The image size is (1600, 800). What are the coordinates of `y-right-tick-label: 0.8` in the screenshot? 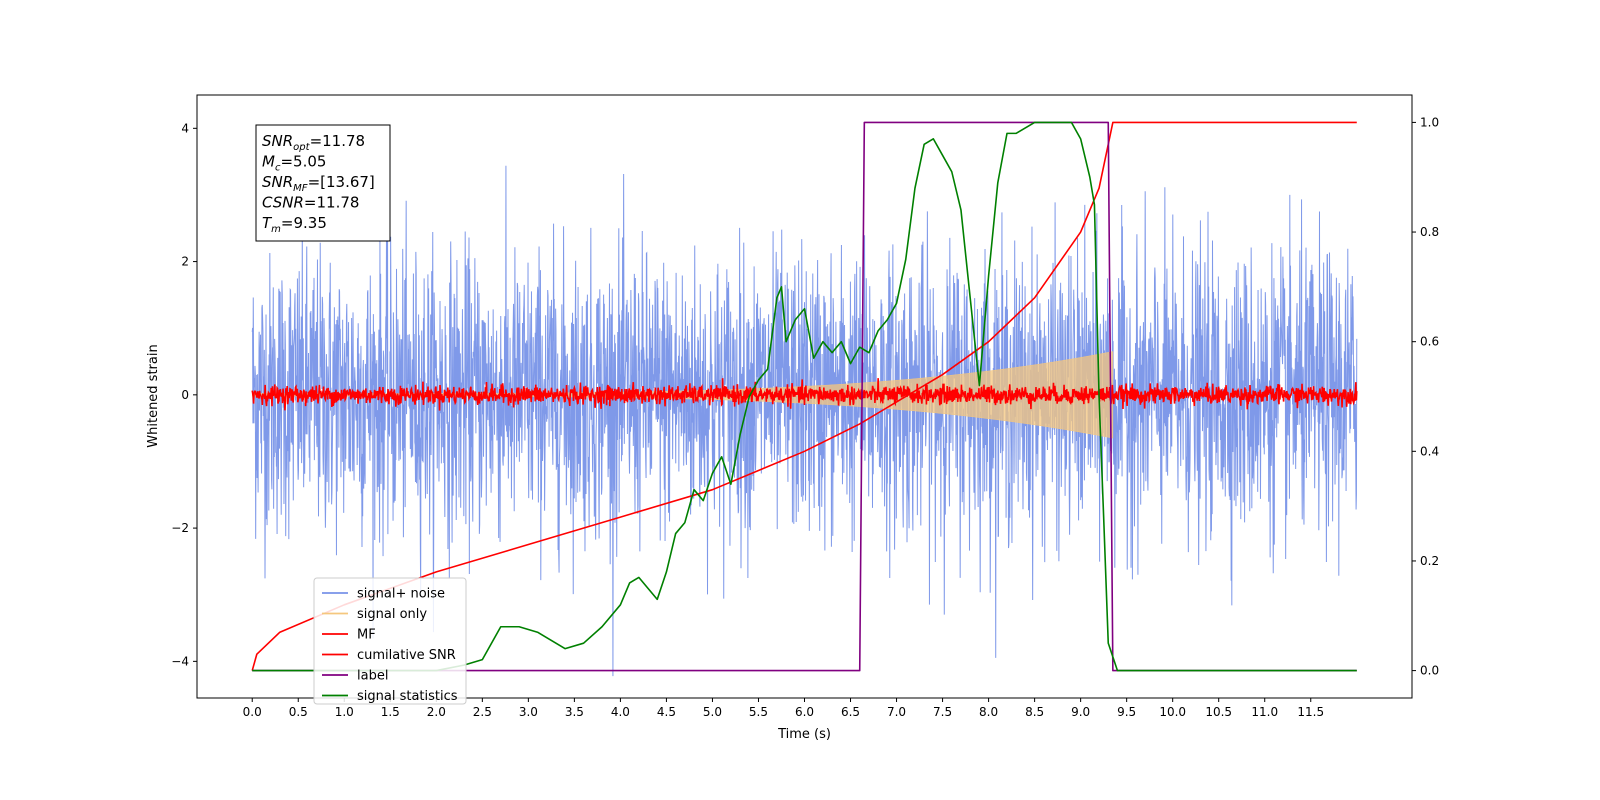 It's located at (1429, 232).